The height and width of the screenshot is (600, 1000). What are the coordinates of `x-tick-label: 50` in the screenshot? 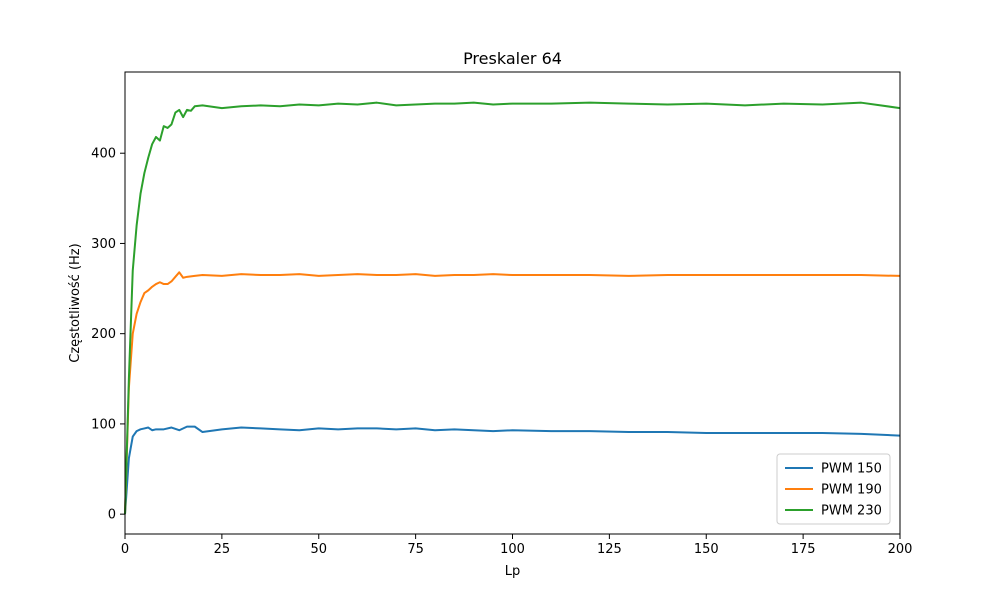 It's located at (318, 549).